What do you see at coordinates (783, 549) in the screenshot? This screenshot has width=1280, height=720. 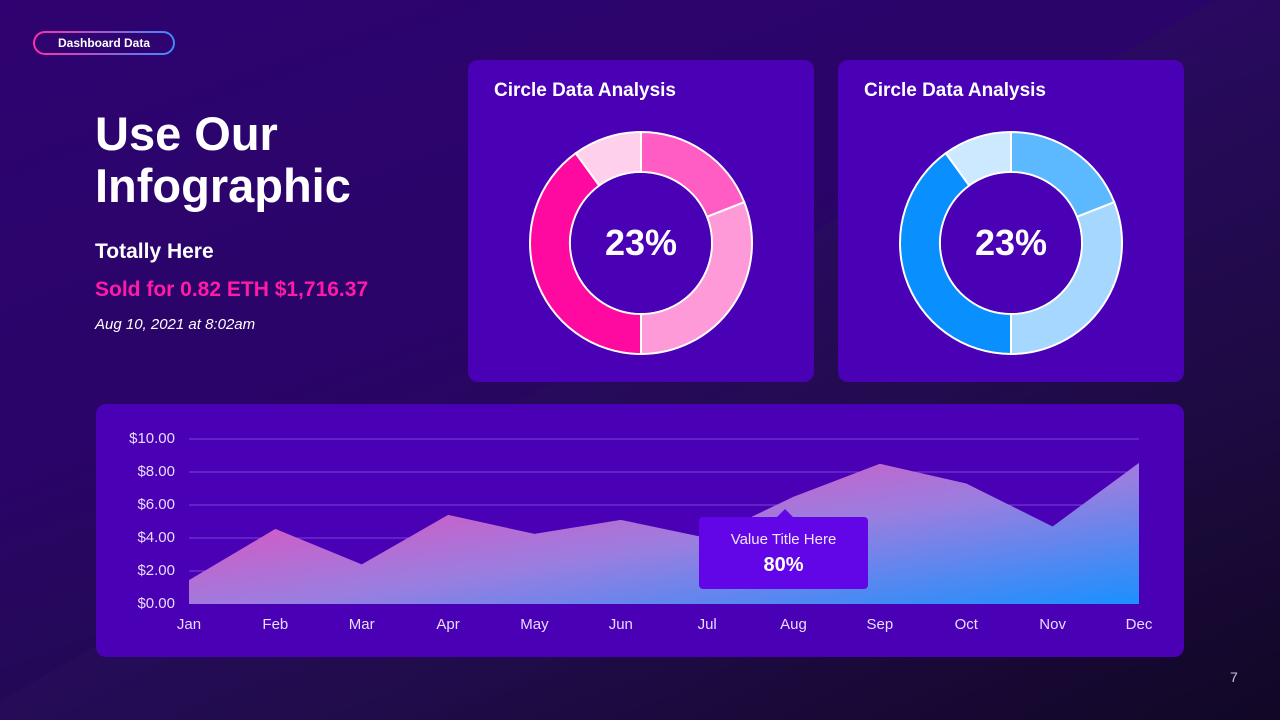 I see `chart-tooltip: Value Title Here 80%` at bounding box center [783, 549].